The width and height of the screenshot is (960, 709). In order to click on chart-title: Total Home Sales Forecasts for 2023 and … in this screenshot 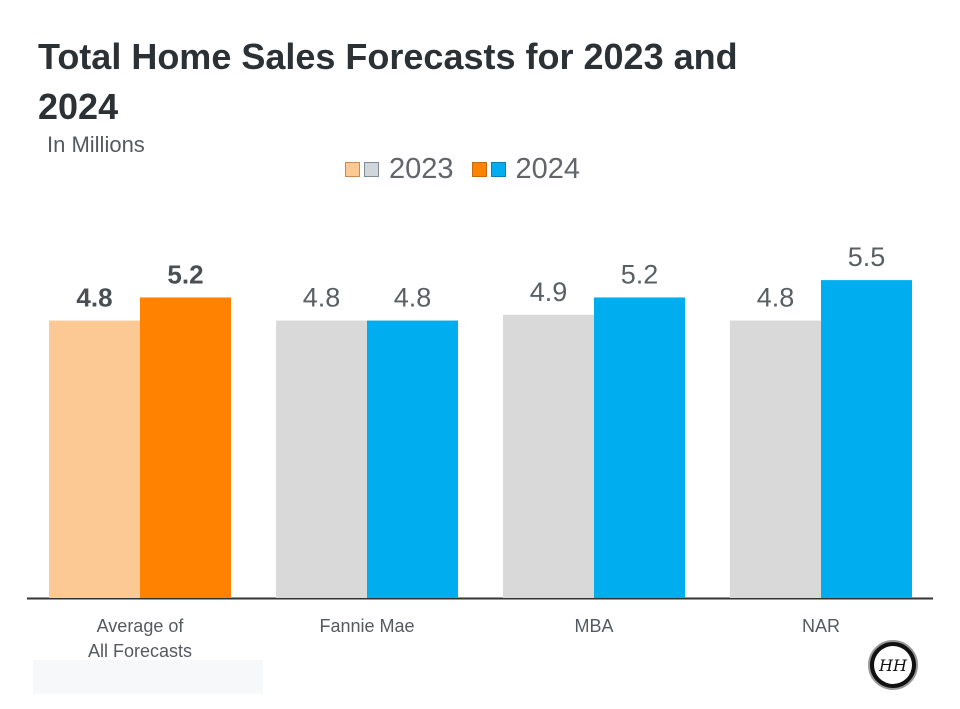, I will do `click(388, 81)`.